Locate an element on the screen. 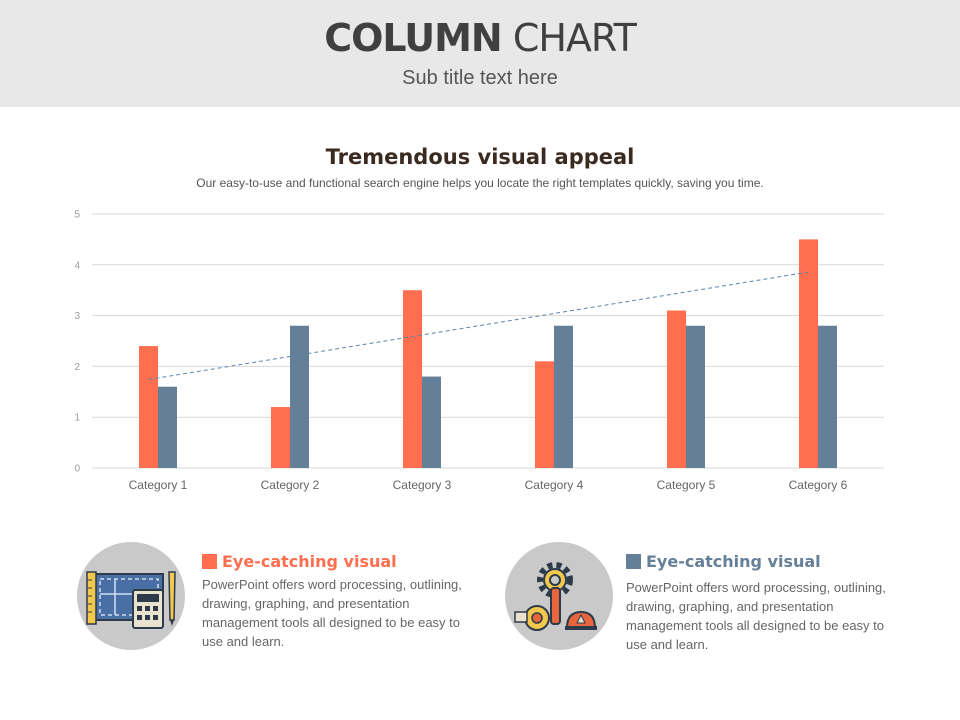 The image size is (960, 720). x-tick-label: Category 4 is located at coordinates (554, 485).